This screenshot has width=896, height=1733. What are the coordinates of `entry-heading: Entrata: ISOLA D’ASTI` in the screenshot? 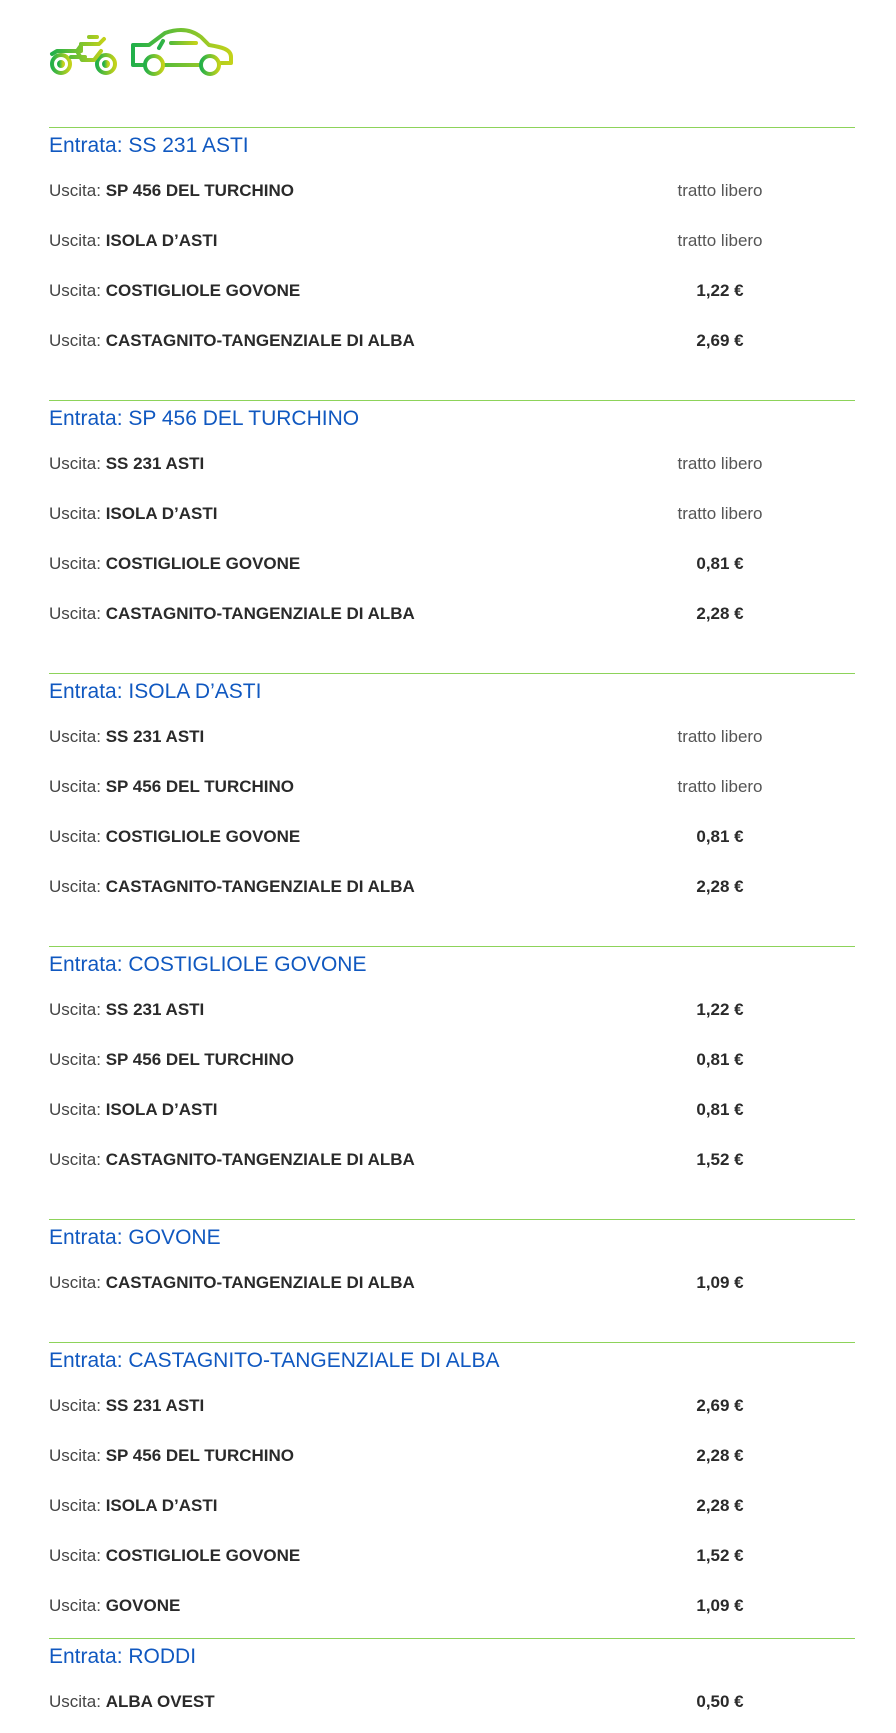 It's located at (452, 693).